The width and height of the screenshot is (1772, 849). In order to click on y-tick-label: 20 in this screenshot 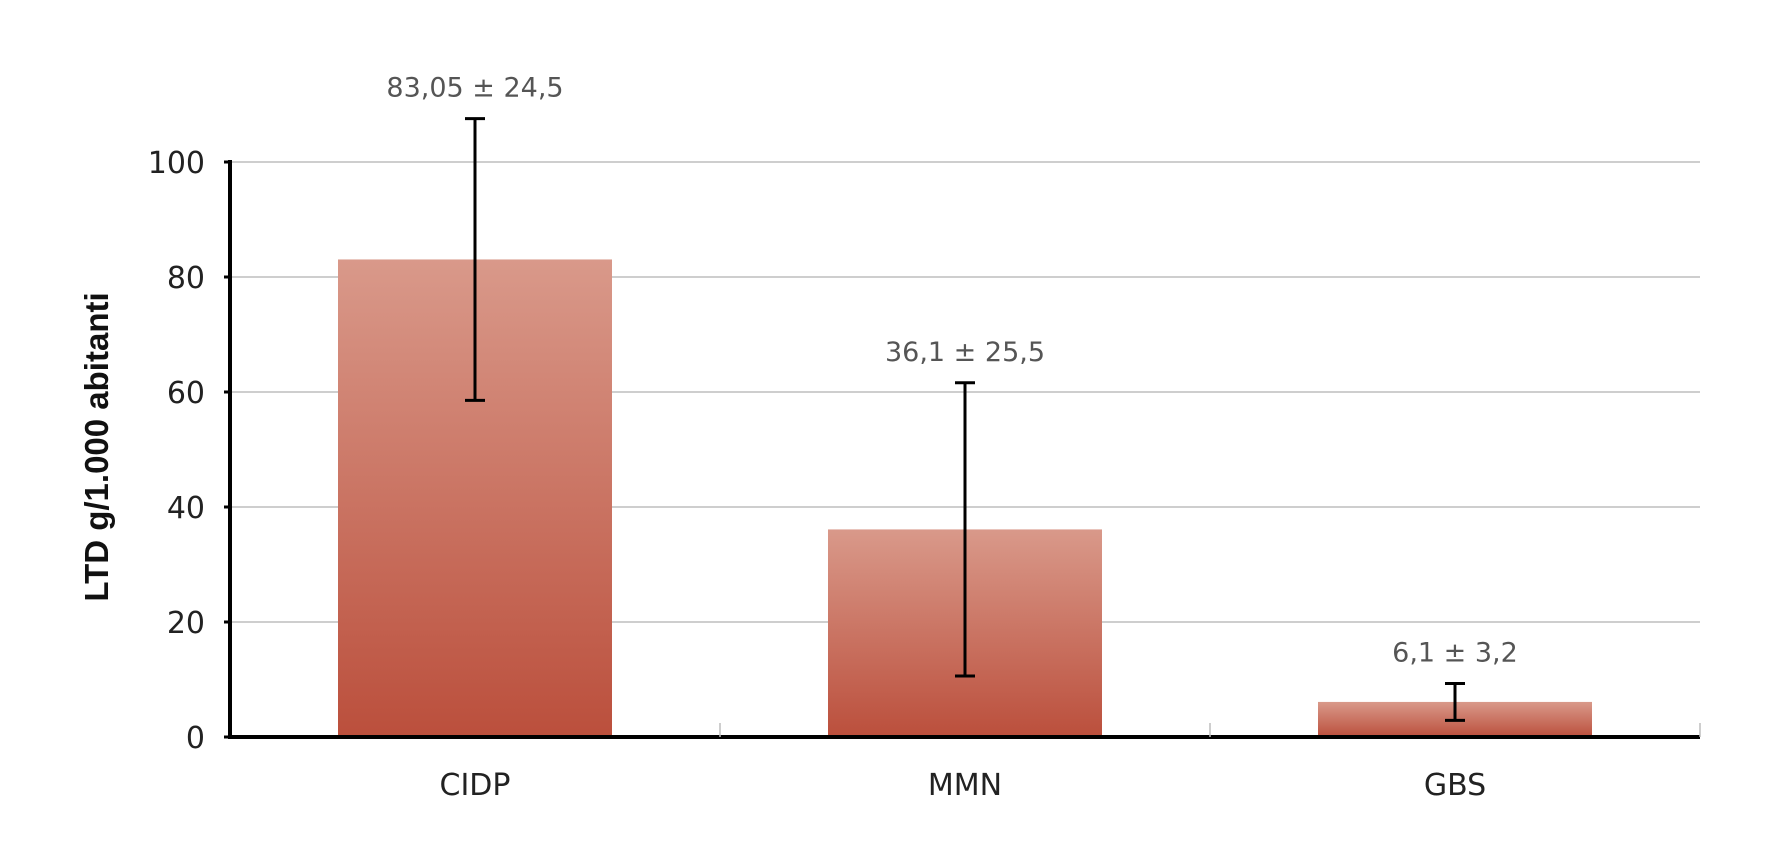, I will do `click(186, 623)`.